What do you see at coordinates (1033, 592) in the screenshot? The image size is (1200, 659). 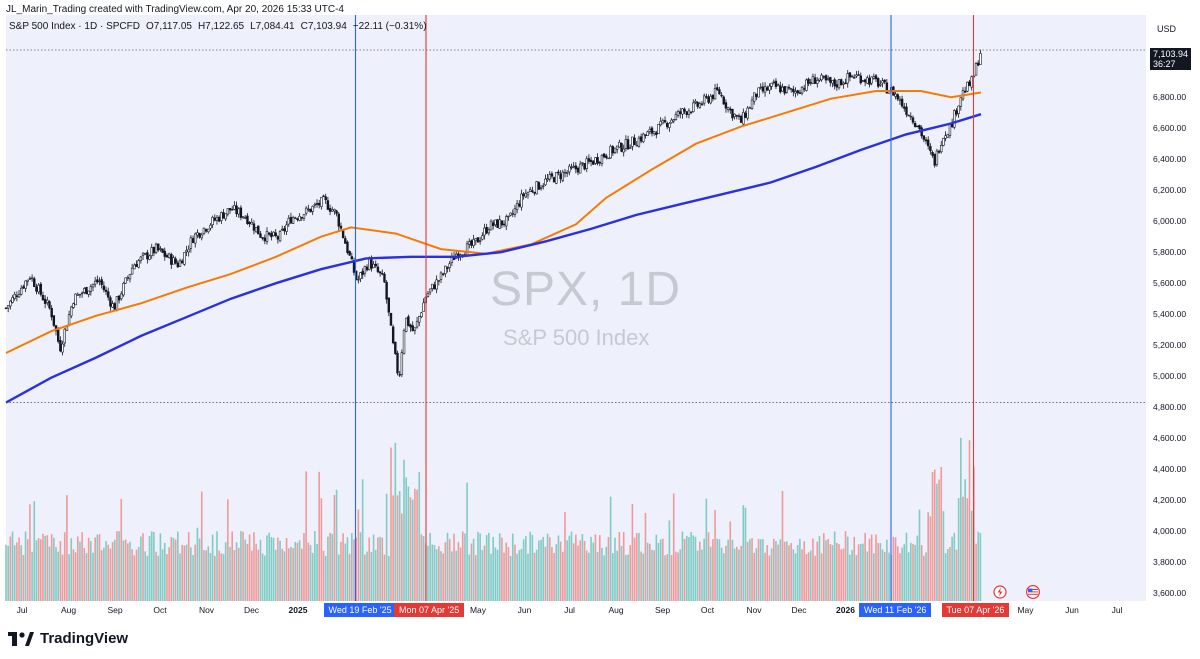 I see `us-flag-icon` at bounding box center [1033, 592].